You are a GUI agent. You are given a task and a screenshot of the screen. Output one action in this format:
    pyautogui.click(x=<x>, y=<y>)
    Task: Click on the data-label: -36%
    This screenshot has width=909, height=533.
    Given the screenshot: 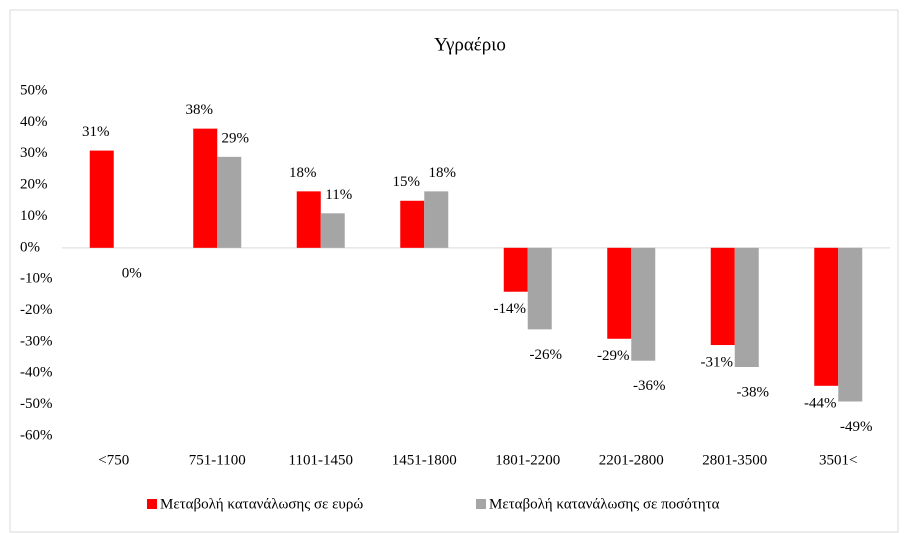 What is the action you would take?
    pyautogui.click(x=649, y=386)
    